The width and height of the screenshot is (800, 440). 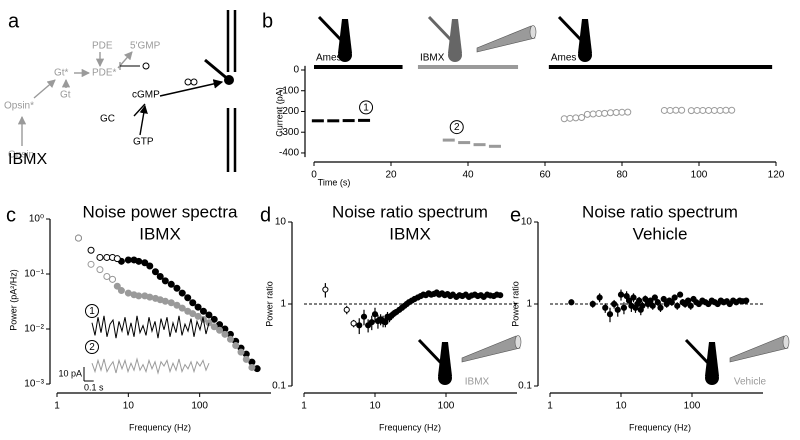 I want to click on x-axis-label: Time (s), so click(x=334, y=182).